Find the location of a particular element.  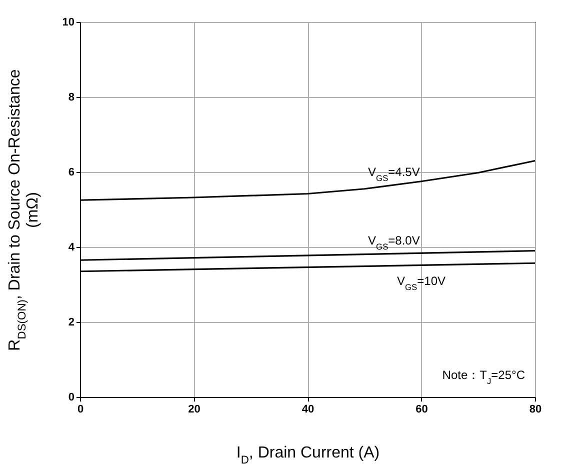

y-tick-label: 6 is located at coordinates (71, 172).